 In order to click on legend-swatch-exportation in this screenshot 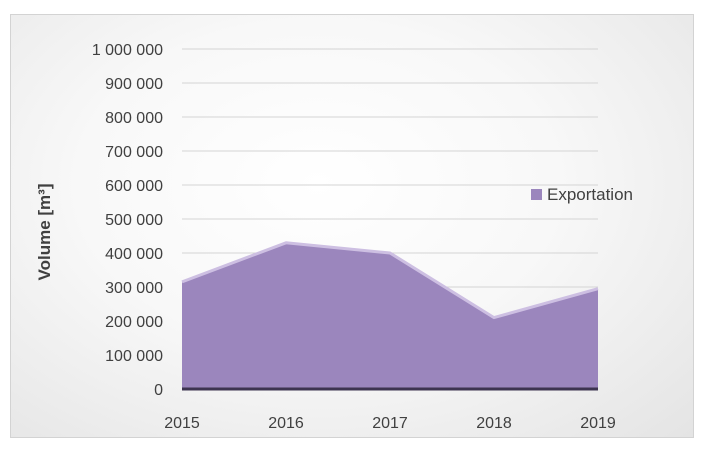, I will do `click(536, 194)`.